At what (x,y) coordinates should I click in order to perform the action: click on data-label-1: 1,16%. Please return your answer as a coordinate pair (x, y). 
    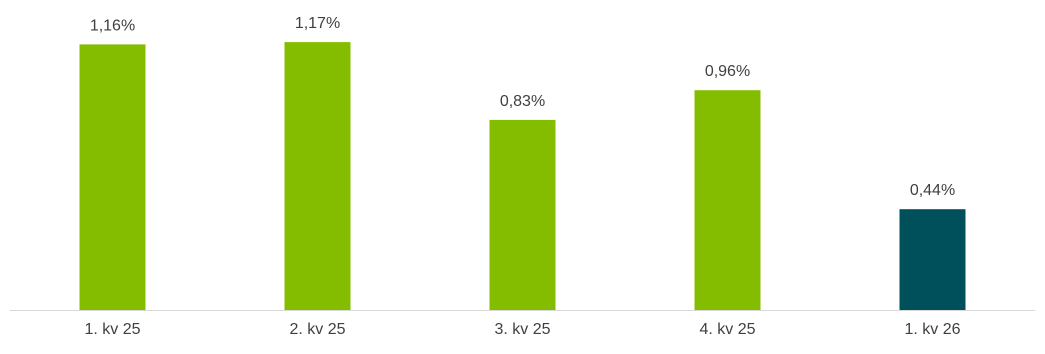
    Looking at the image, I should click on (112, 25).